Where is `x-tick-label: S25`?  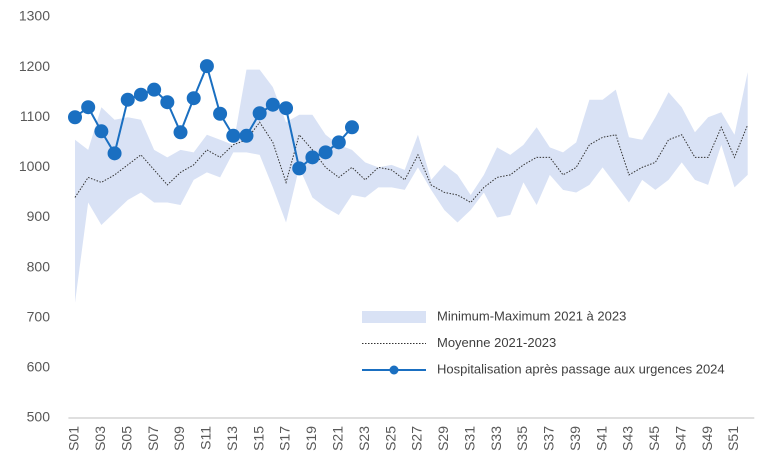 x-tick-label: S25 is located at coordinates (390, 438).